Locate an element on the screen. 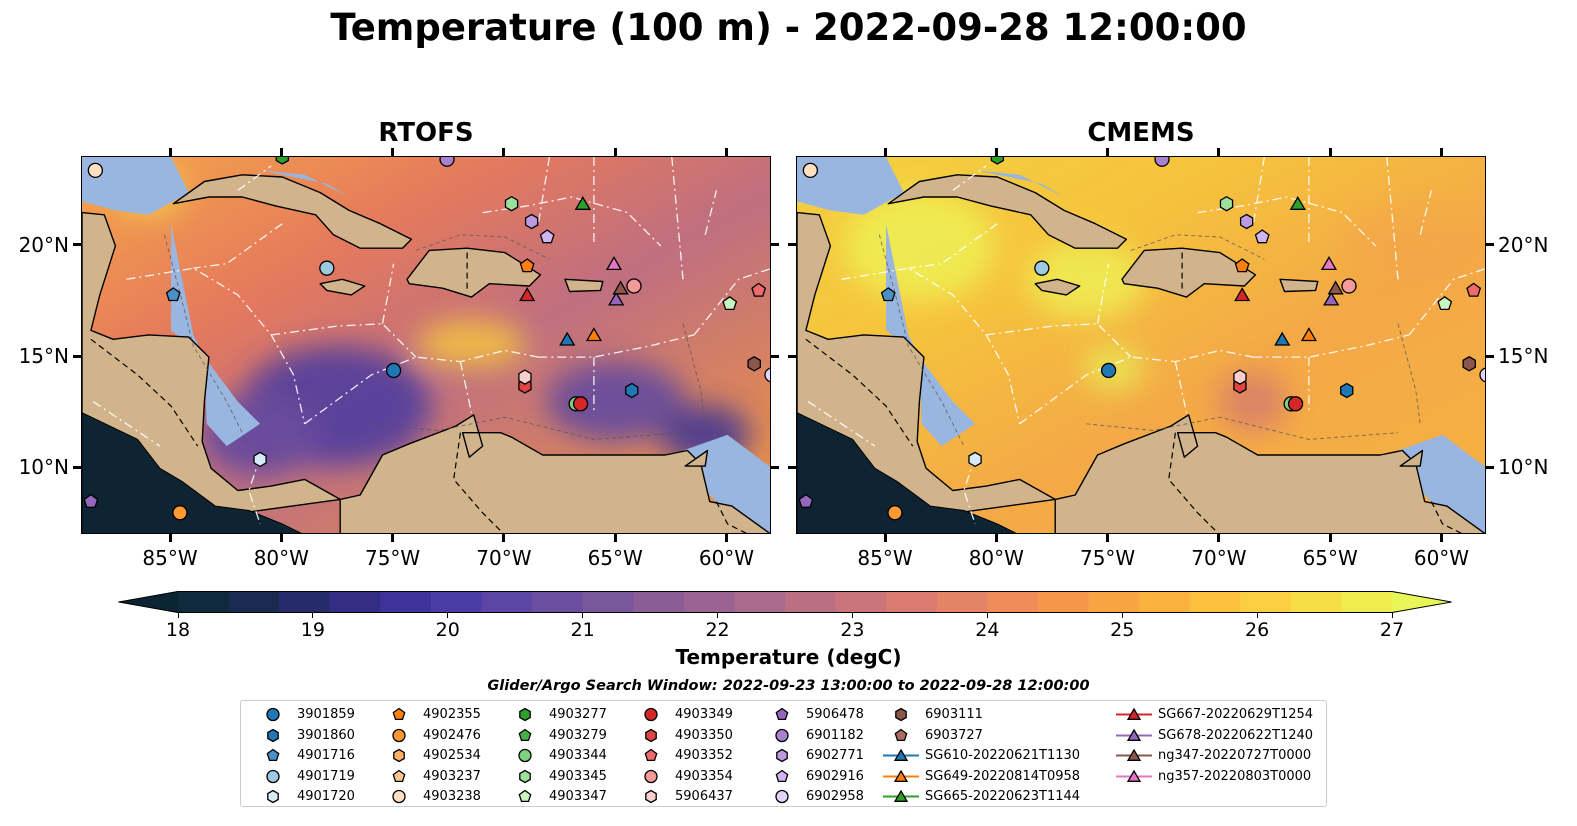 The image size is (1577, 826). legend-label: SG665-20220623T1144 is located at coordinates (1003, 797).